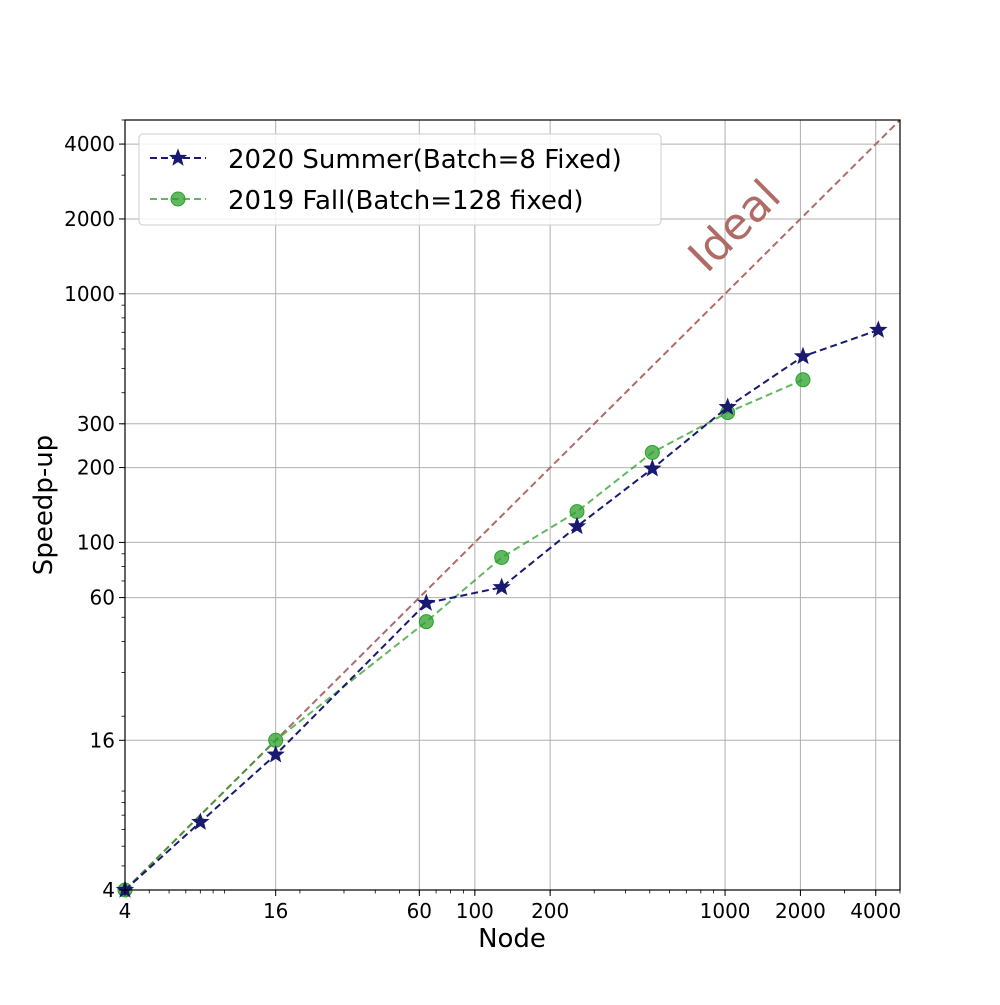 This screenshot has height=1005, width=1000. What do you see at coordinates (96, 424) in the screenshot?
I see `y-tick-label: 300` at bounding box center [96, 424].